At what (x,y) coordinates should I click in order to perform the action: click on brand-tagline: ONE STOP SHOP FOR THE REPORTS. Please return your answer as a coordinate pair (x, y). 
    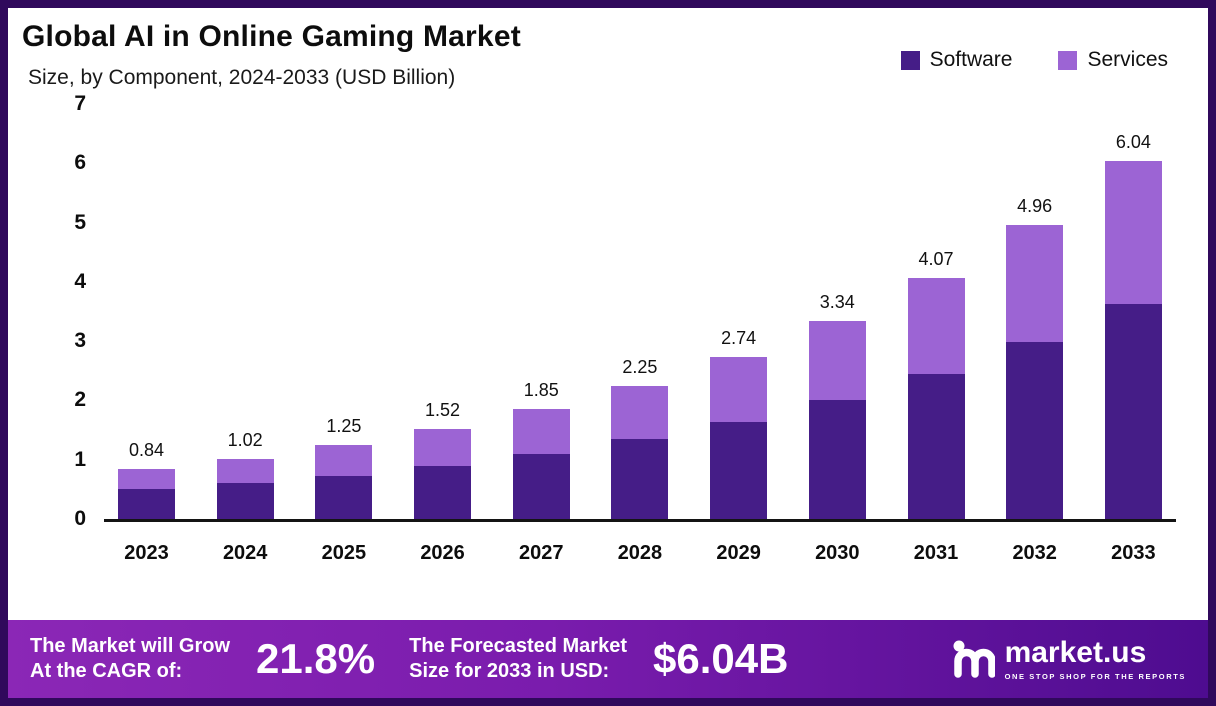
    Looking at the image, I should click on (1095, 676).